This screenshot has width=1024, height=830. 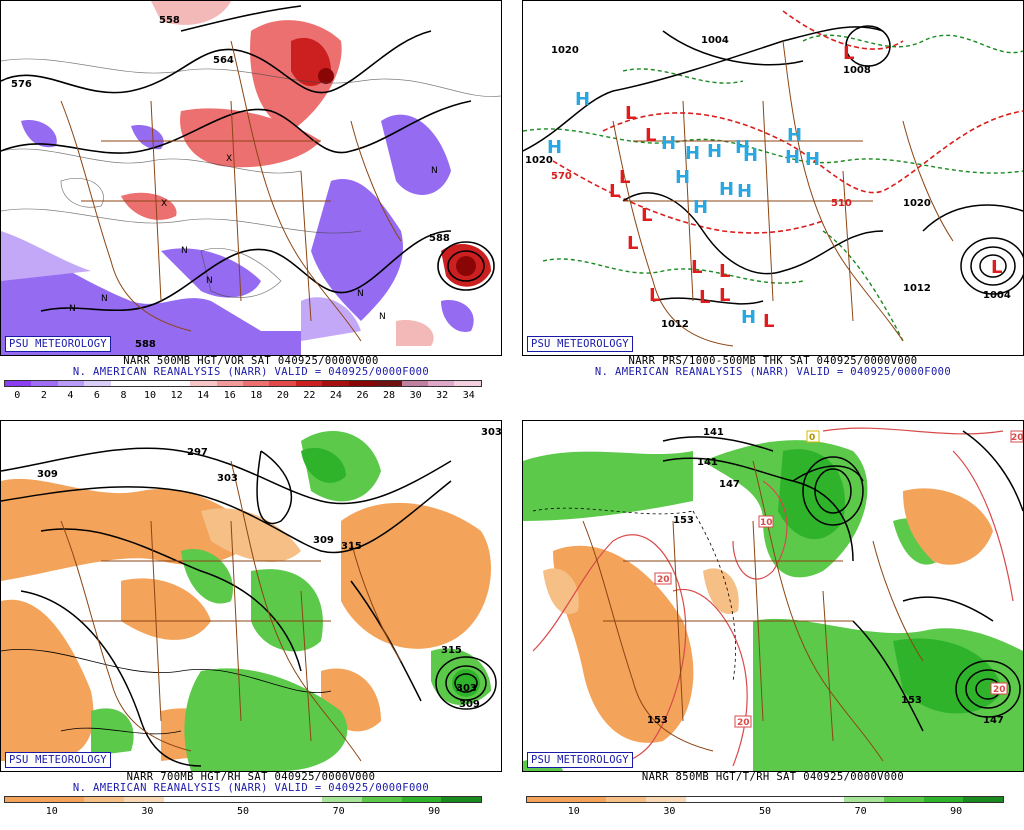 I want to click on colorbar-tick-label: 8, so click(x=123, y=395).